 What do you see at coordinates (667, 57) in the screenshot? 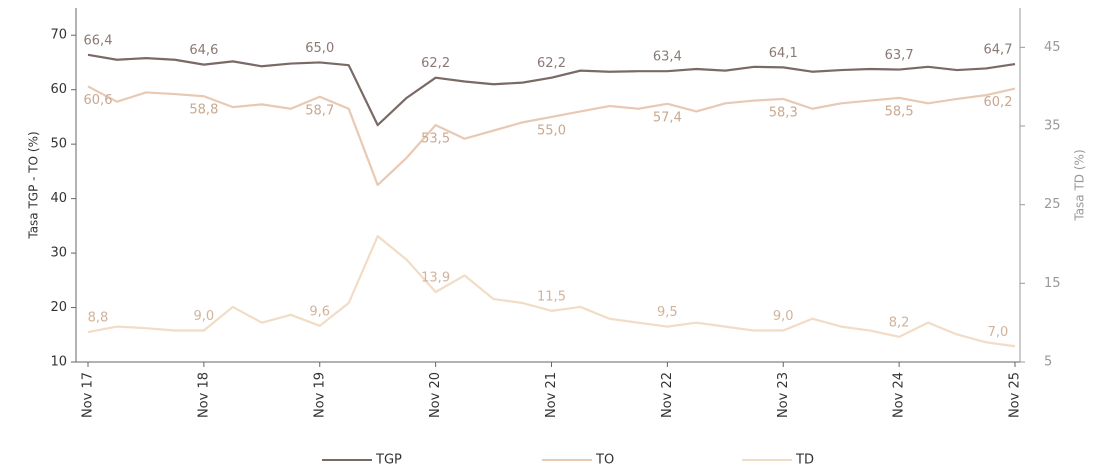
I see `data-label: 63,4` at bounding box center [667, 57].